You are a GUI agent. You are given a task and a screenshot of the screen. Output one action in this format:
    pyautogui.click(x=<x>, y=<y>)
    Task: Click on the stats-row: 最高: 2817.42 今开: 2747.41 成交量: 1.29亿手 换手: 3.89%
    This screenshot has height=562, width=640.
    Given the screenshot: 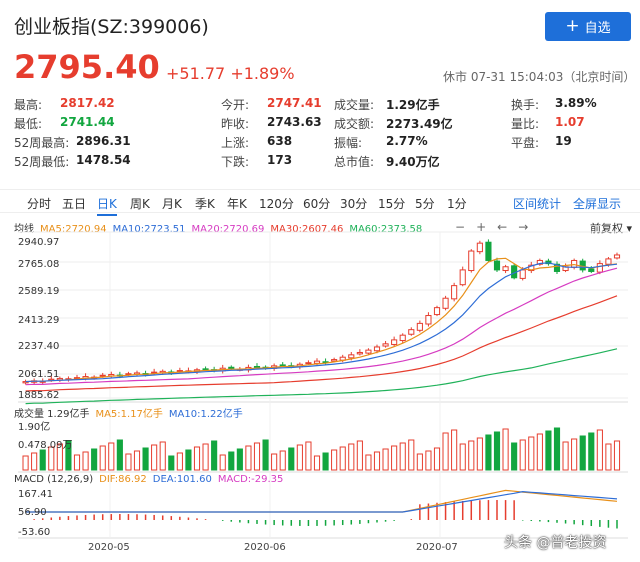 What is the action you would take?
    pyautogui.click(x=321, y=105)
    